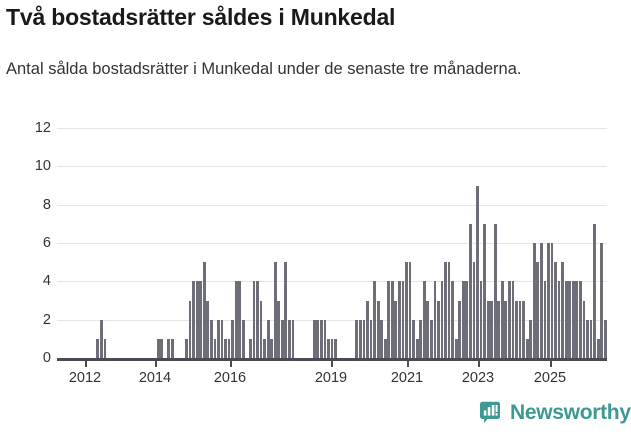 This screenshot has height=439, width=631. Describe the element at coordinates (46, 357) in the screenshot. I see `y-axis-tick-label: 0` at that location.